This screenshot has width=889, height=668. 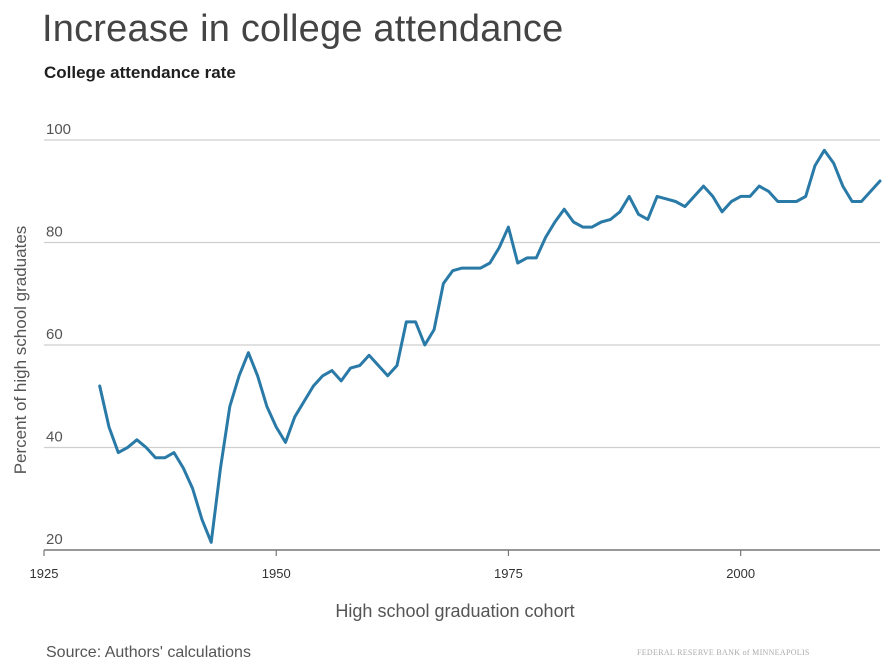 I want to click on y-tick-40: 40, so click(x=54, y=437).